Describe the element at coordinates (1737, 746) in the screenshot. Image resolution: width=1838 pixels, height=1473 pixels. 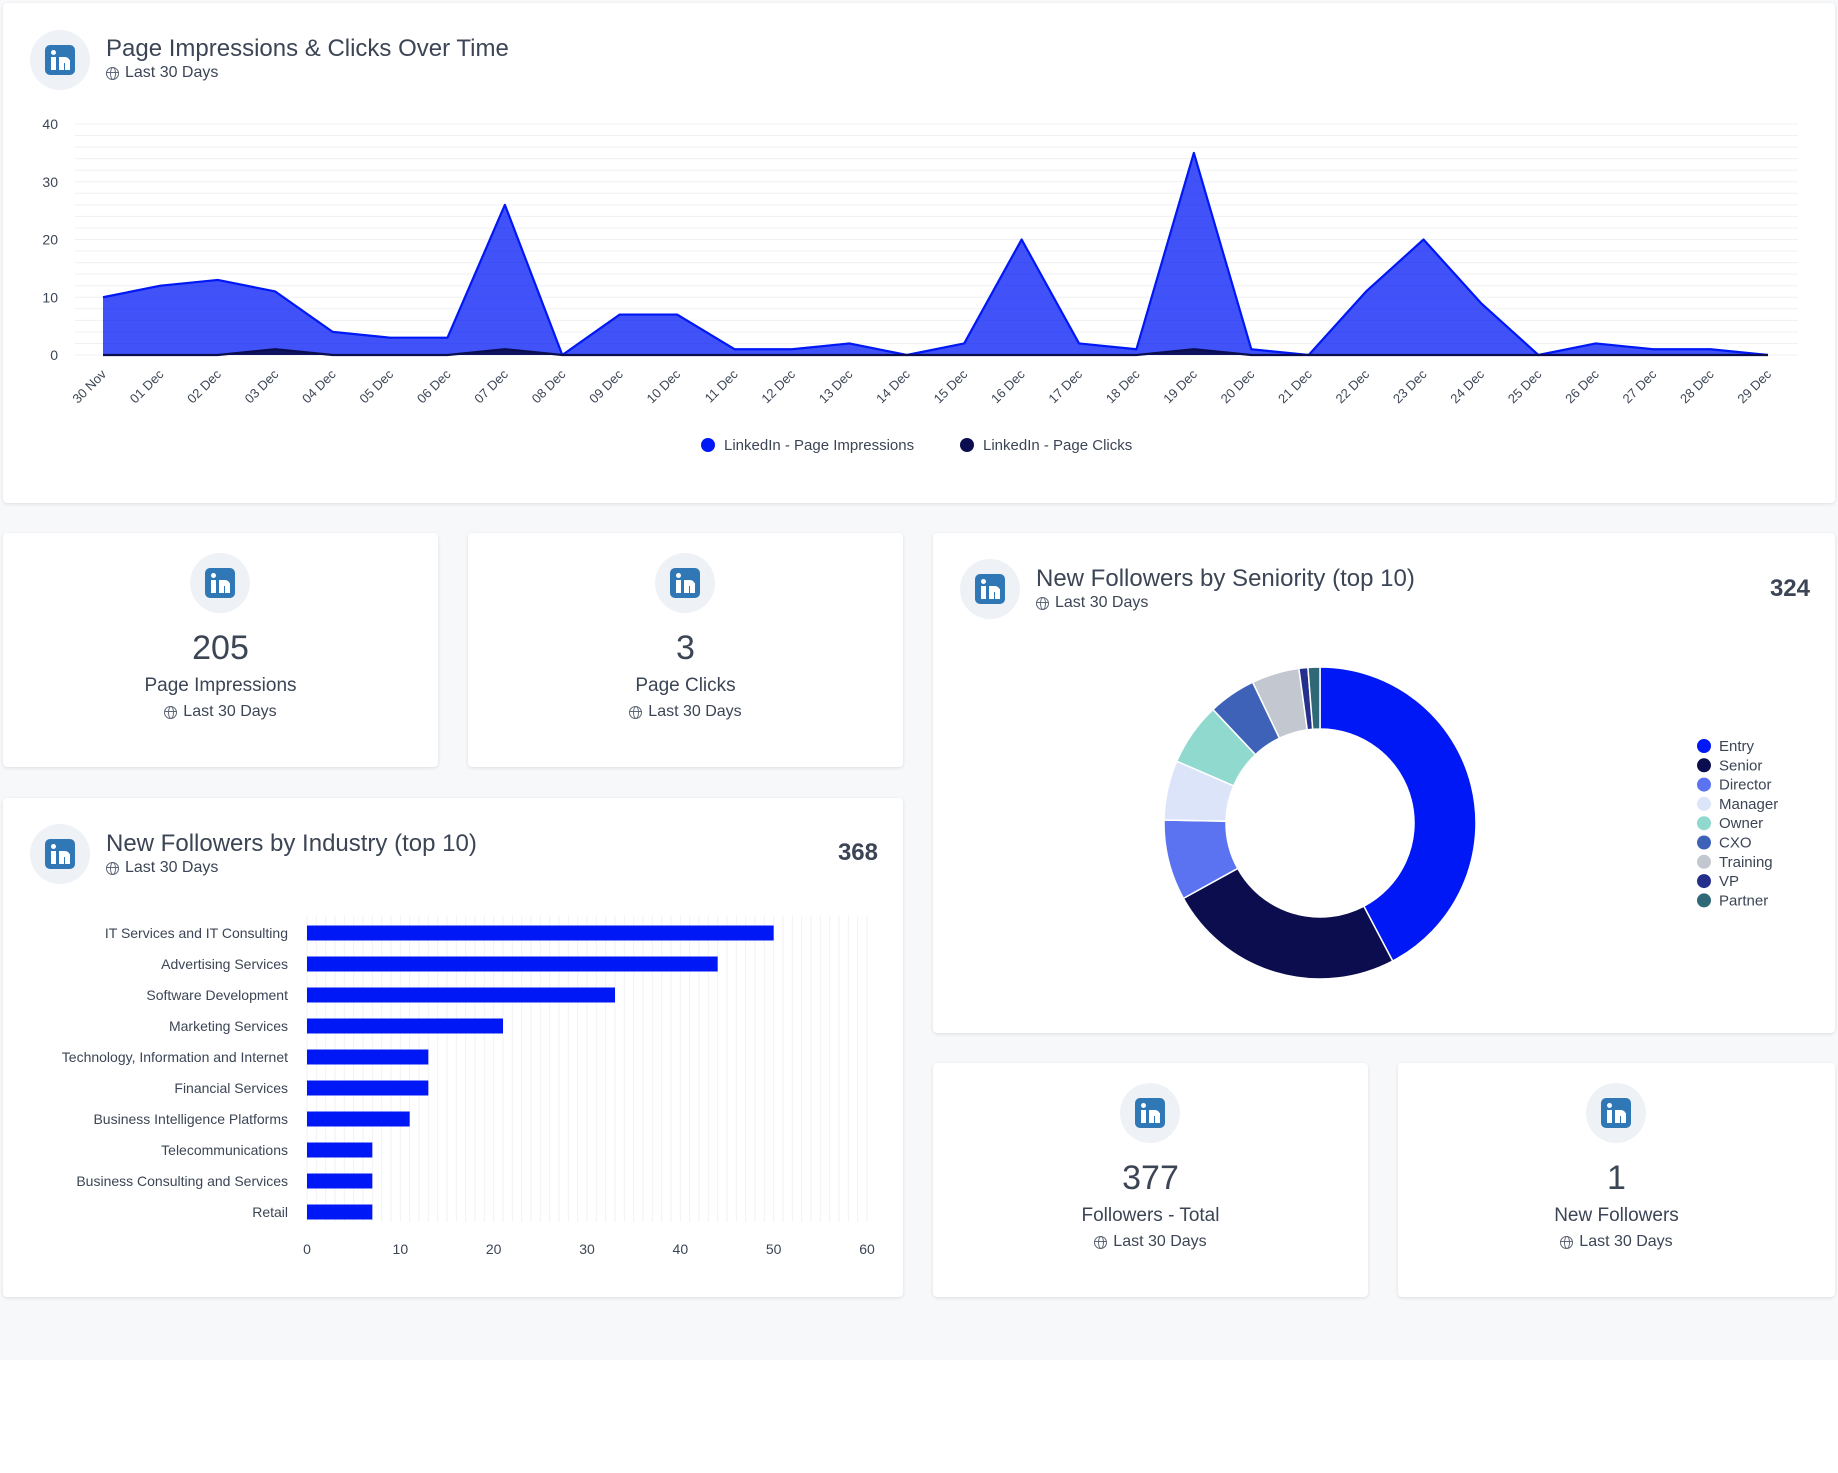
I see `legend-label: Entry` at that location.